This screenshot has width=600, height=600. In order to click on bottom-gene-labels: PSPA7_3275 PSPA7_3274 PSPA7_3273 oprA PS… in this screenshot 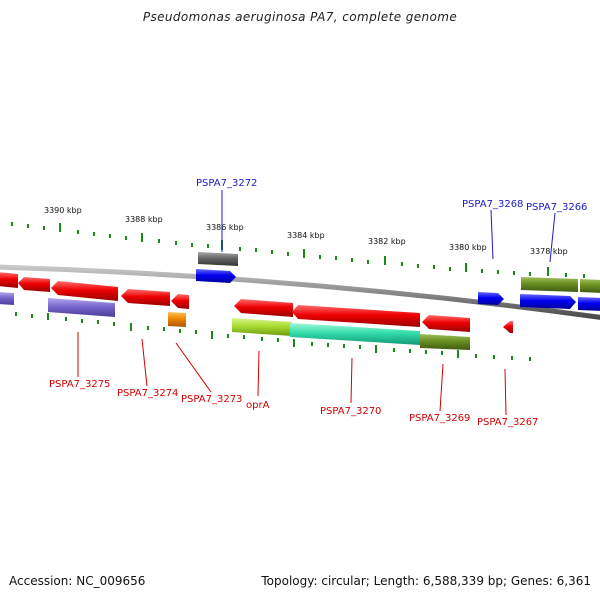, I will do `click(293, 403)`.